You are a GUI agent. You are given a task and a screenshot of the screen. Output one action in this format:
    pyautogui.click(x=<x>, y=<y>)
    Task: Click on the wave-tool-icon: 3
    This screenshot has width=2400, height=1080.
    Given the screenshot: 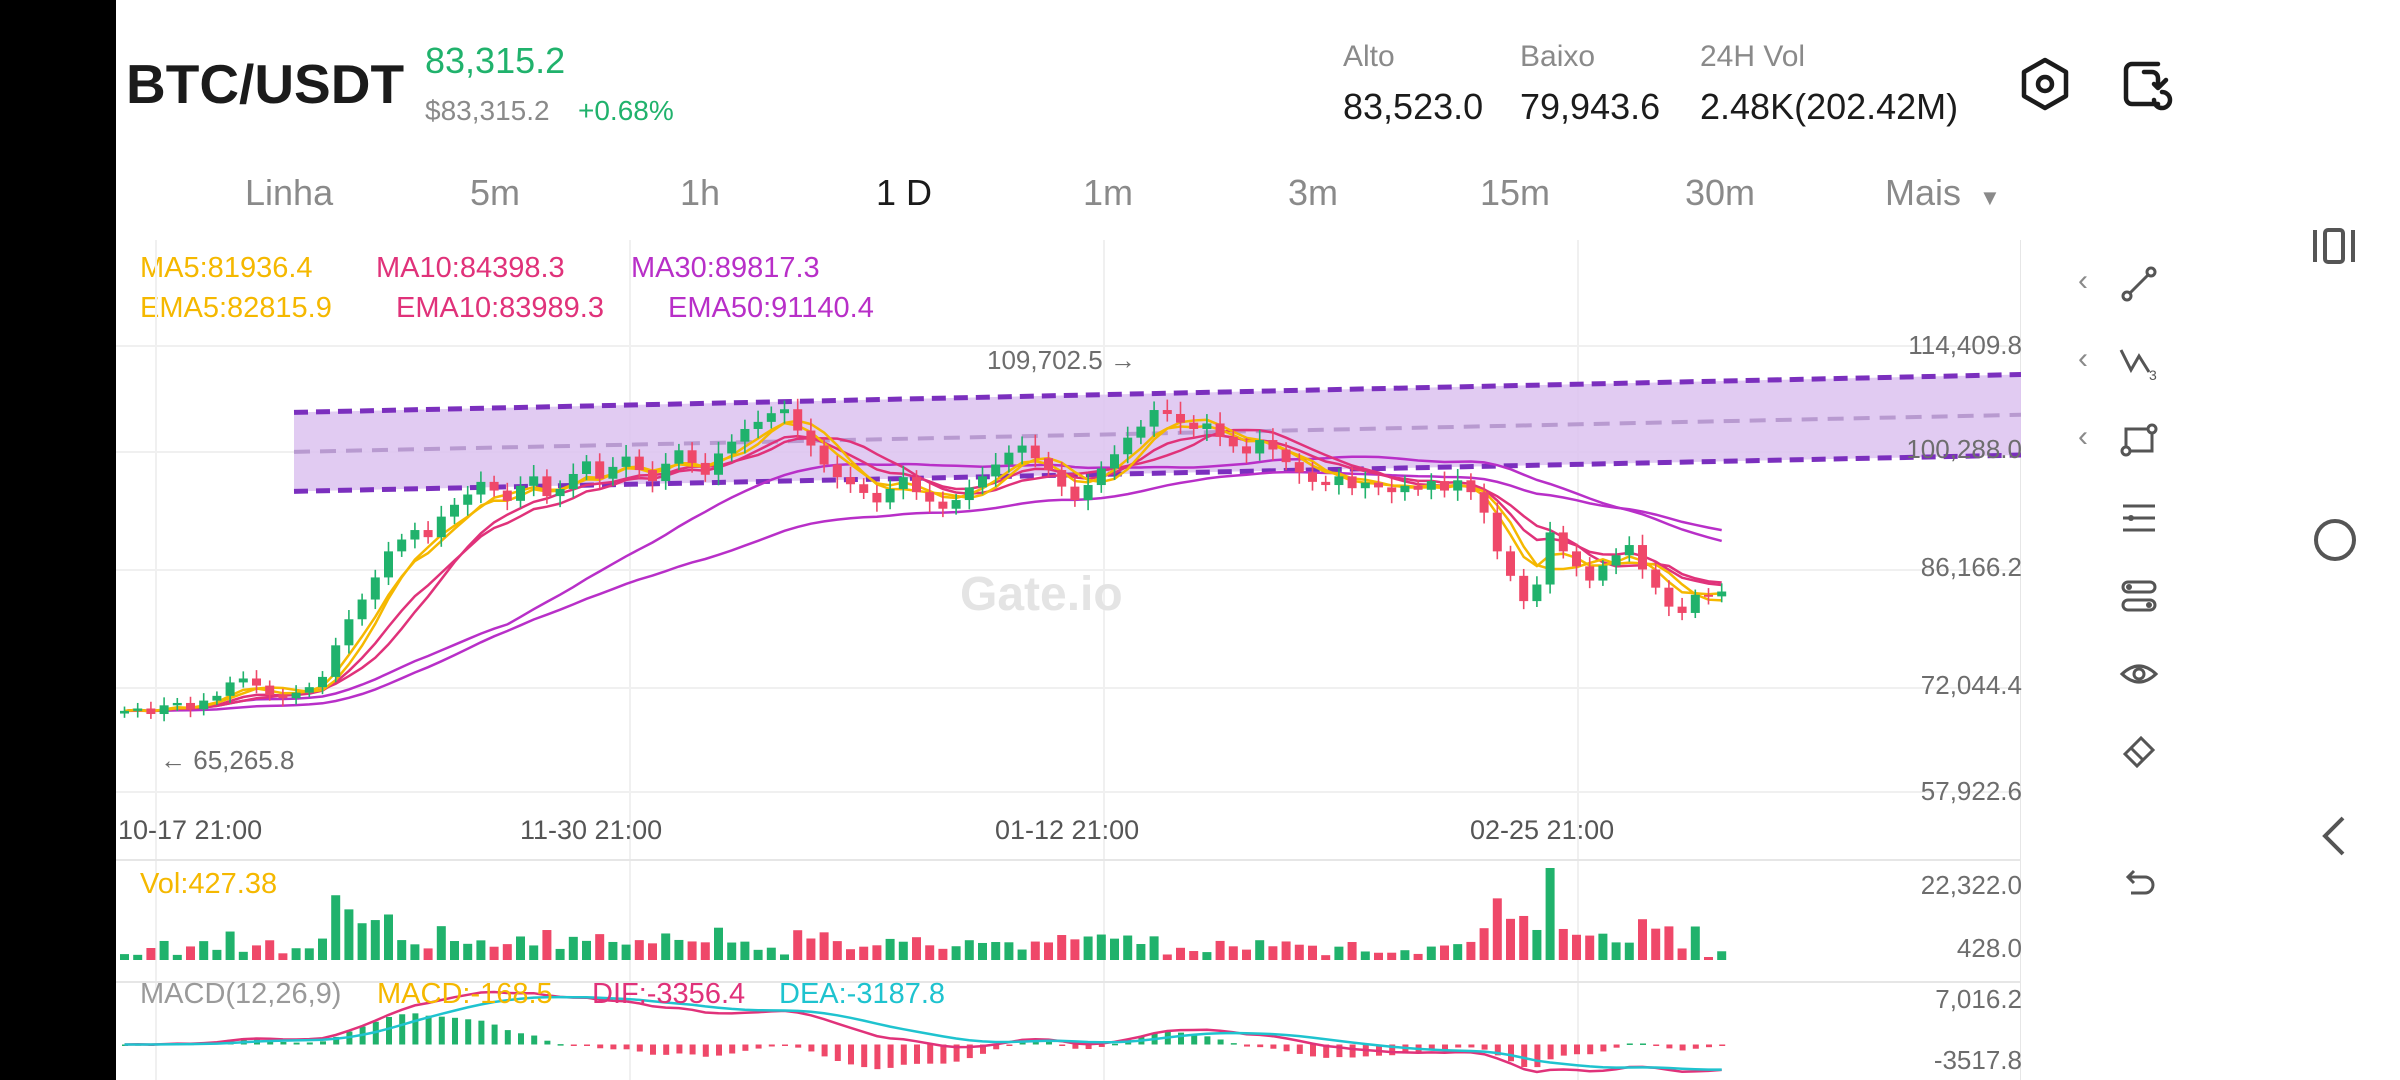 What is the action you would take?
    pyautogui.click(x=2139, y=362)
    